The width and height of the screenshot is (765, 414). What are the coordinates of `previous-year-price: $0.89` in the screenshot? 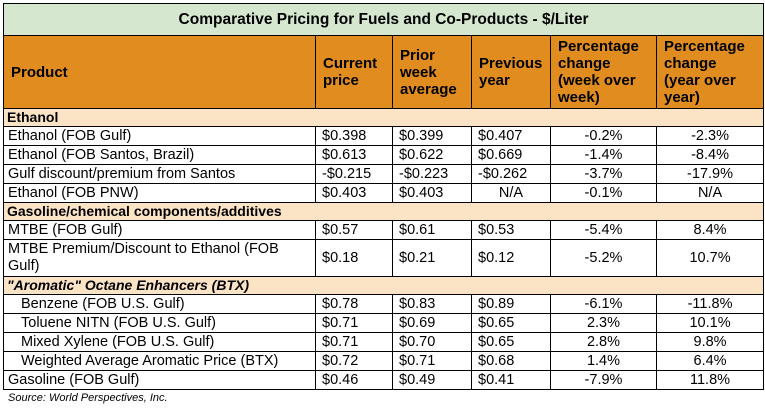 It's located at (511, 304).